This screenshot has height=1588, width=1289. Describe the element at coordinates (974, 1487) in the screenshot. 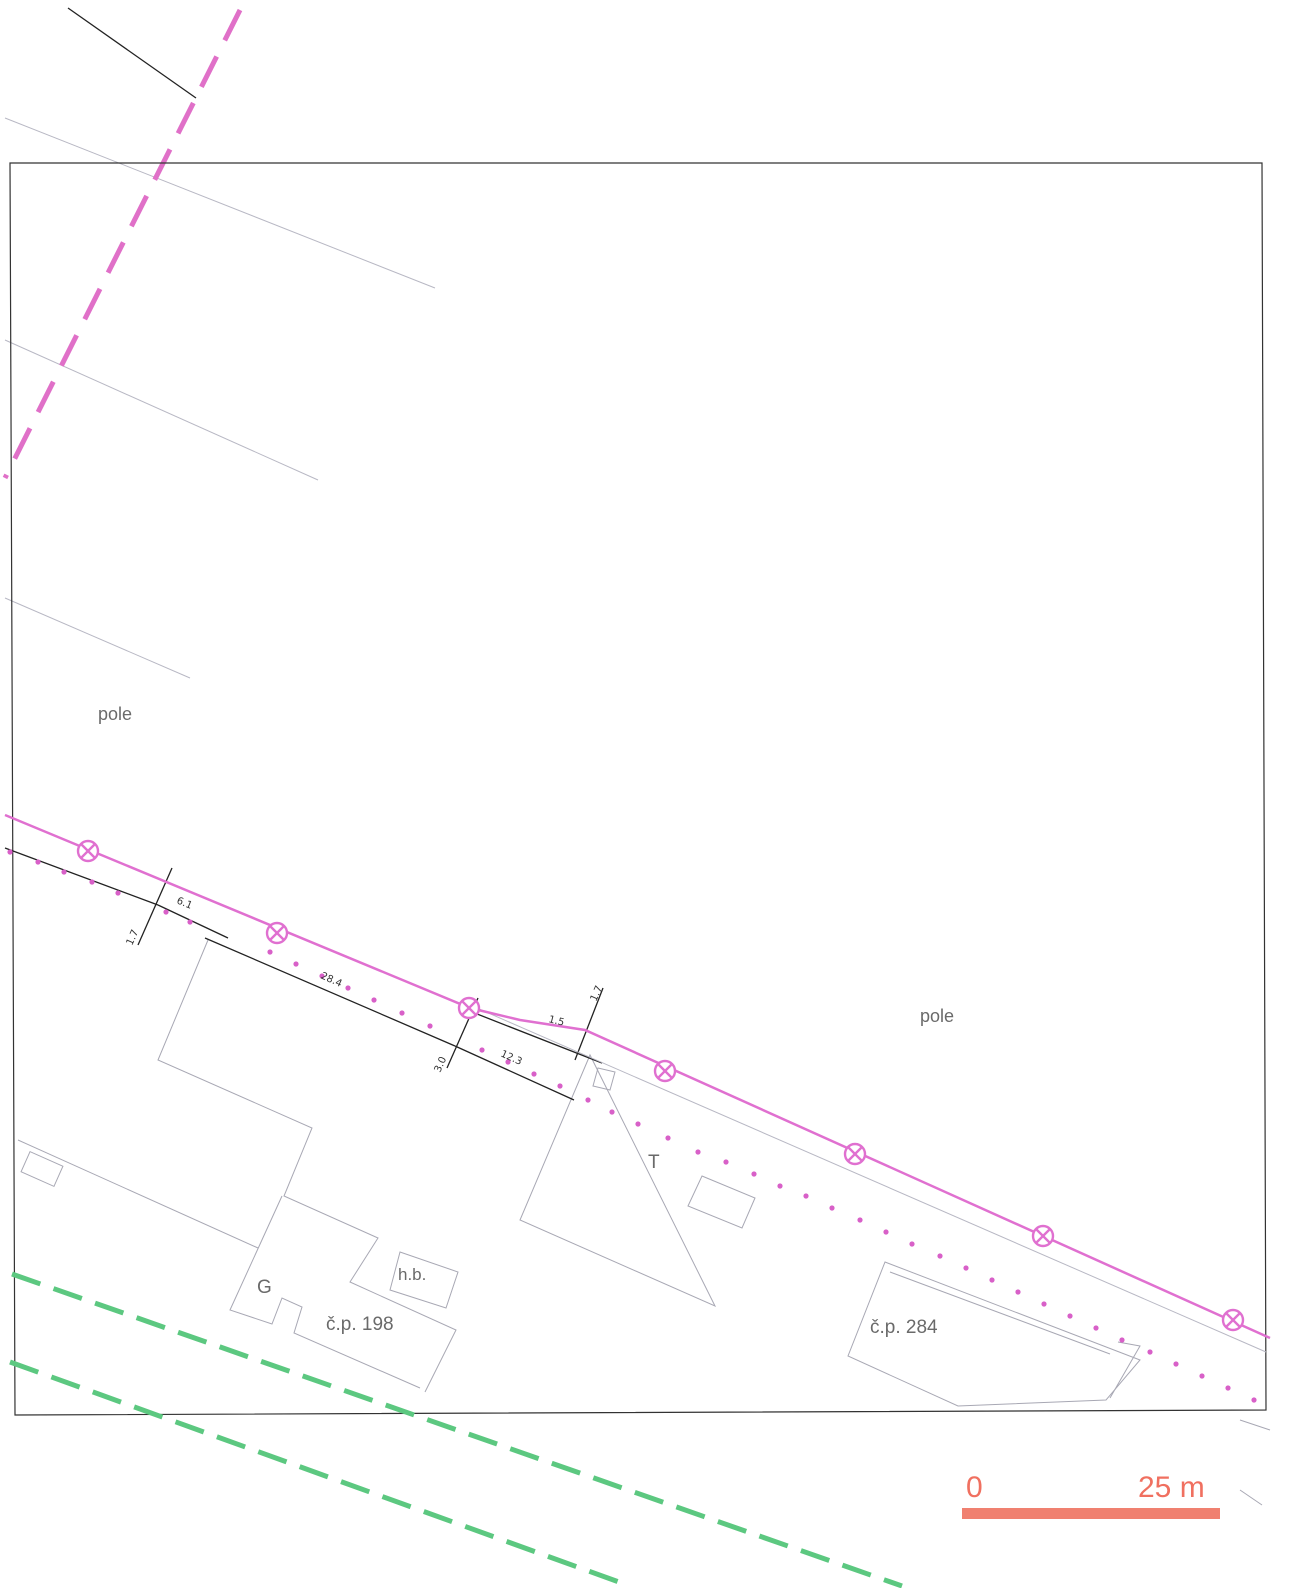

I see `scale-start-label: 0` at that location.